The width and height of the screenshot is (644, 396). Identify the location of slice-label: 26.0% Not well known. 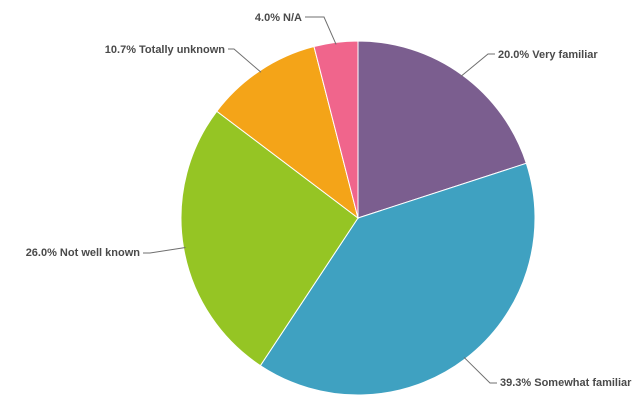
(83, 253).